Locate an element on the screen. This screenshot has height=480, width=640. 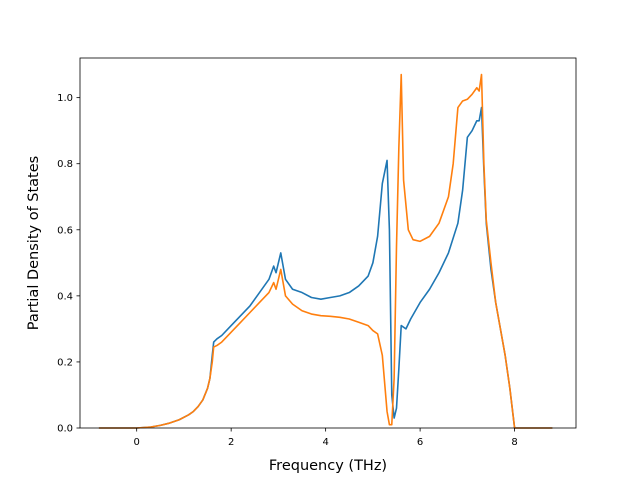
x-tick-label: 6 is located at coordinates (420, 442).